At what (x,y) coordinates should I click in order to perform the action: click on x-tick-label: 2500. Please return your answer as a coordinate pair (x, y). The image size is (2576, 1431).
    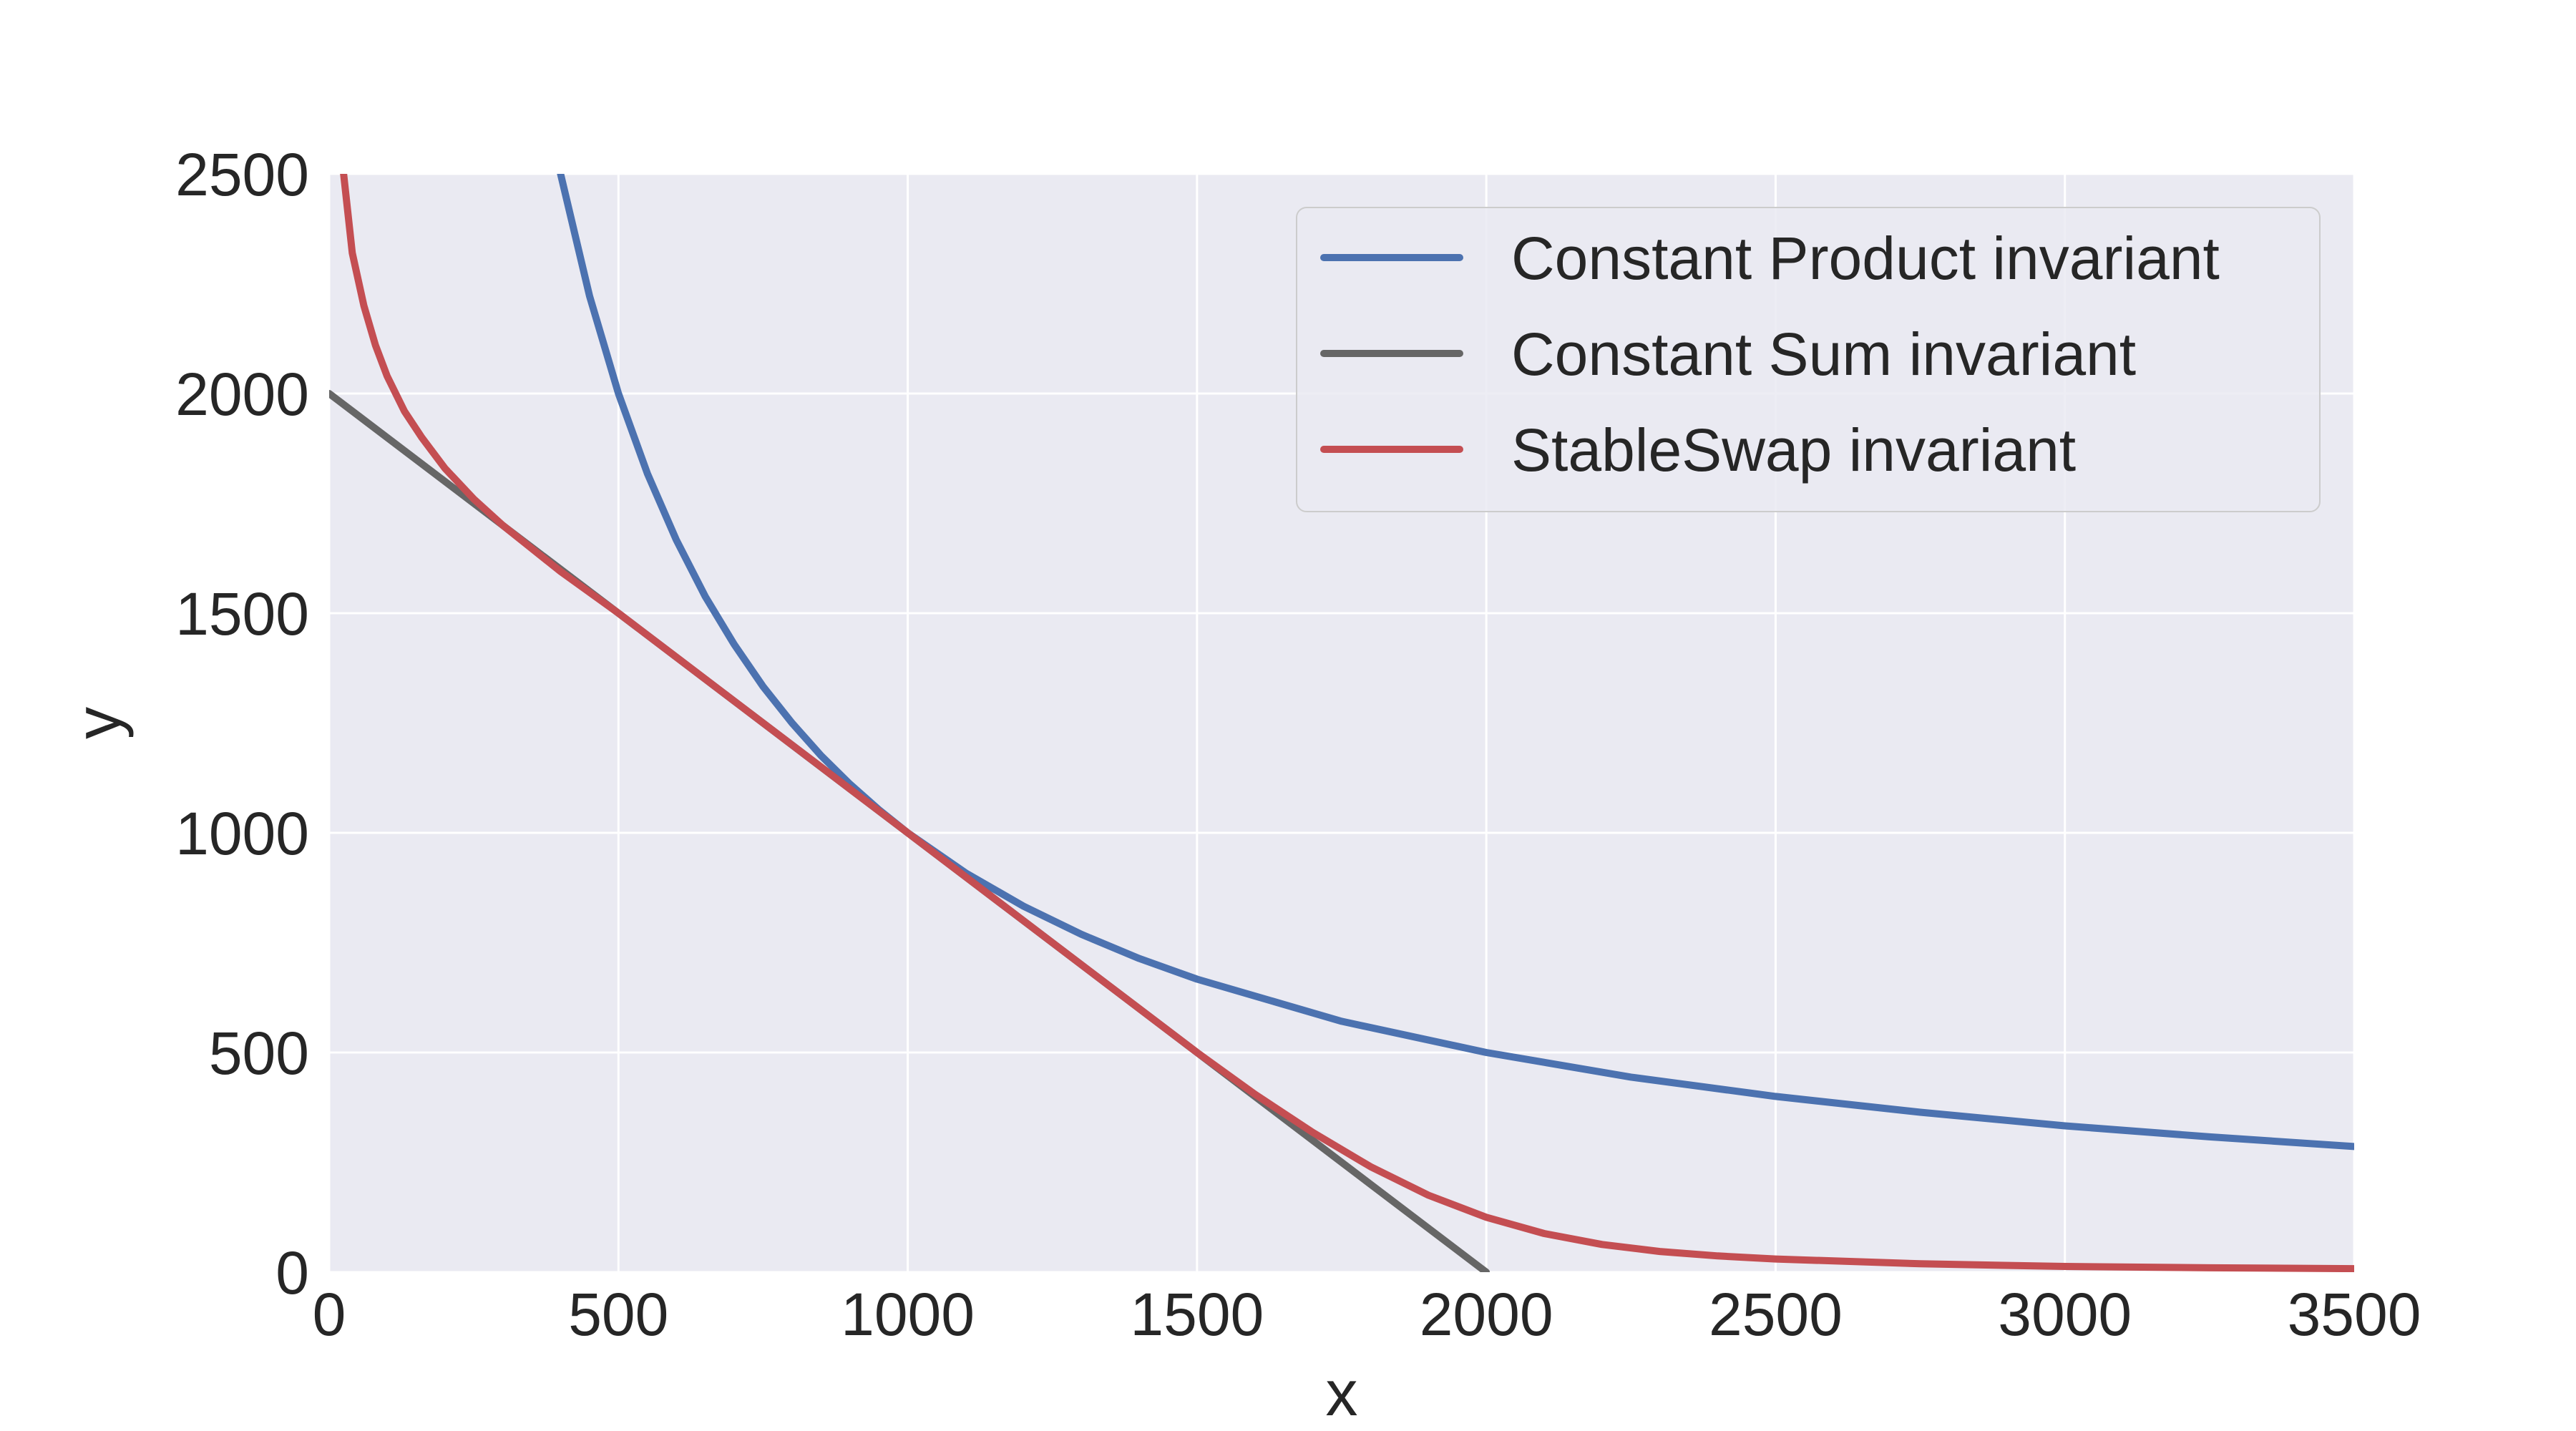
    Looking at the image, I should click on (1776, 1314).